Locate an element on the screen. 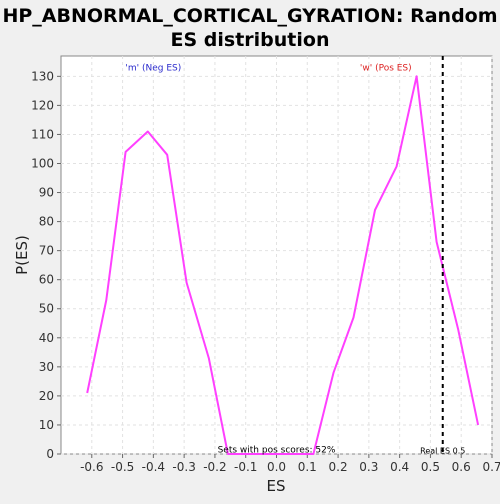 The height and width of the screenshot is (504, 500). x-tick-label: 0.0 is located at coordinates (276, 467).